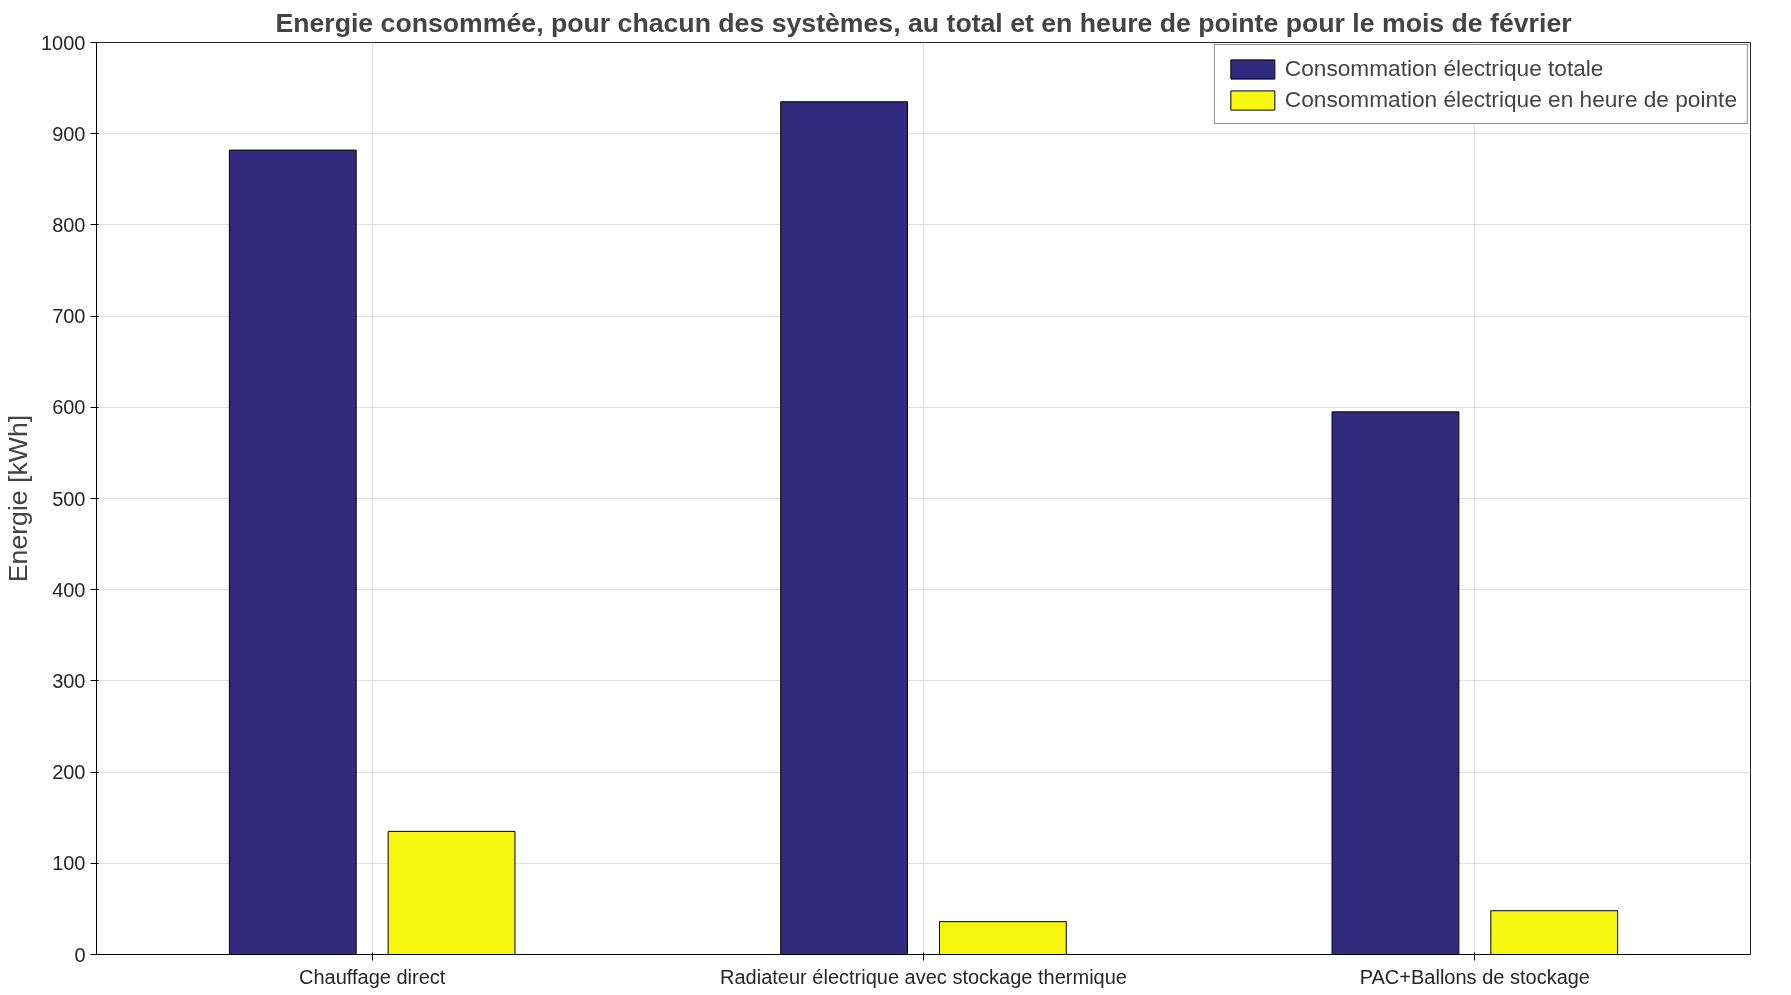 Image resolution: width=1791 pixels, height=995 pixels. What do you see at coordinates (372, 976) in the screenshot?
I see `x-tick-label: Chauffage direct` at bounding box center [372, 976].